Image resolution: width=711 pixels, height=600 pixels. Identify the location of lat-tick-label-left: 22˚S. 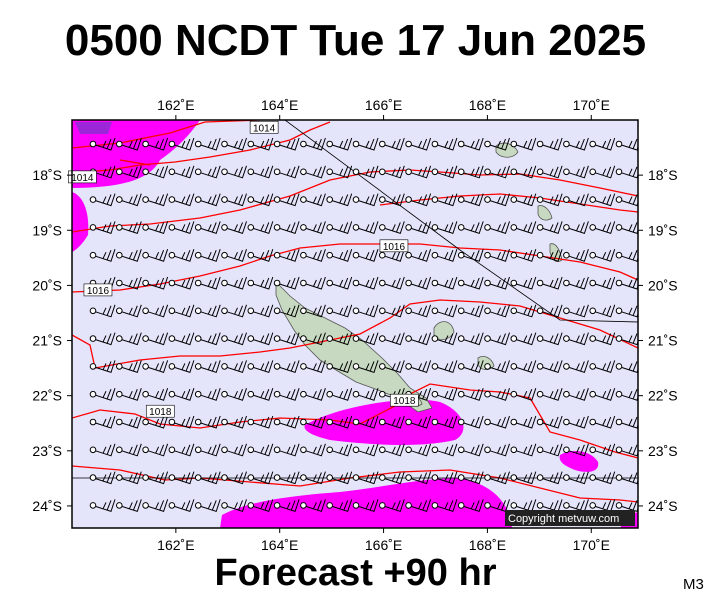
(47, 396).